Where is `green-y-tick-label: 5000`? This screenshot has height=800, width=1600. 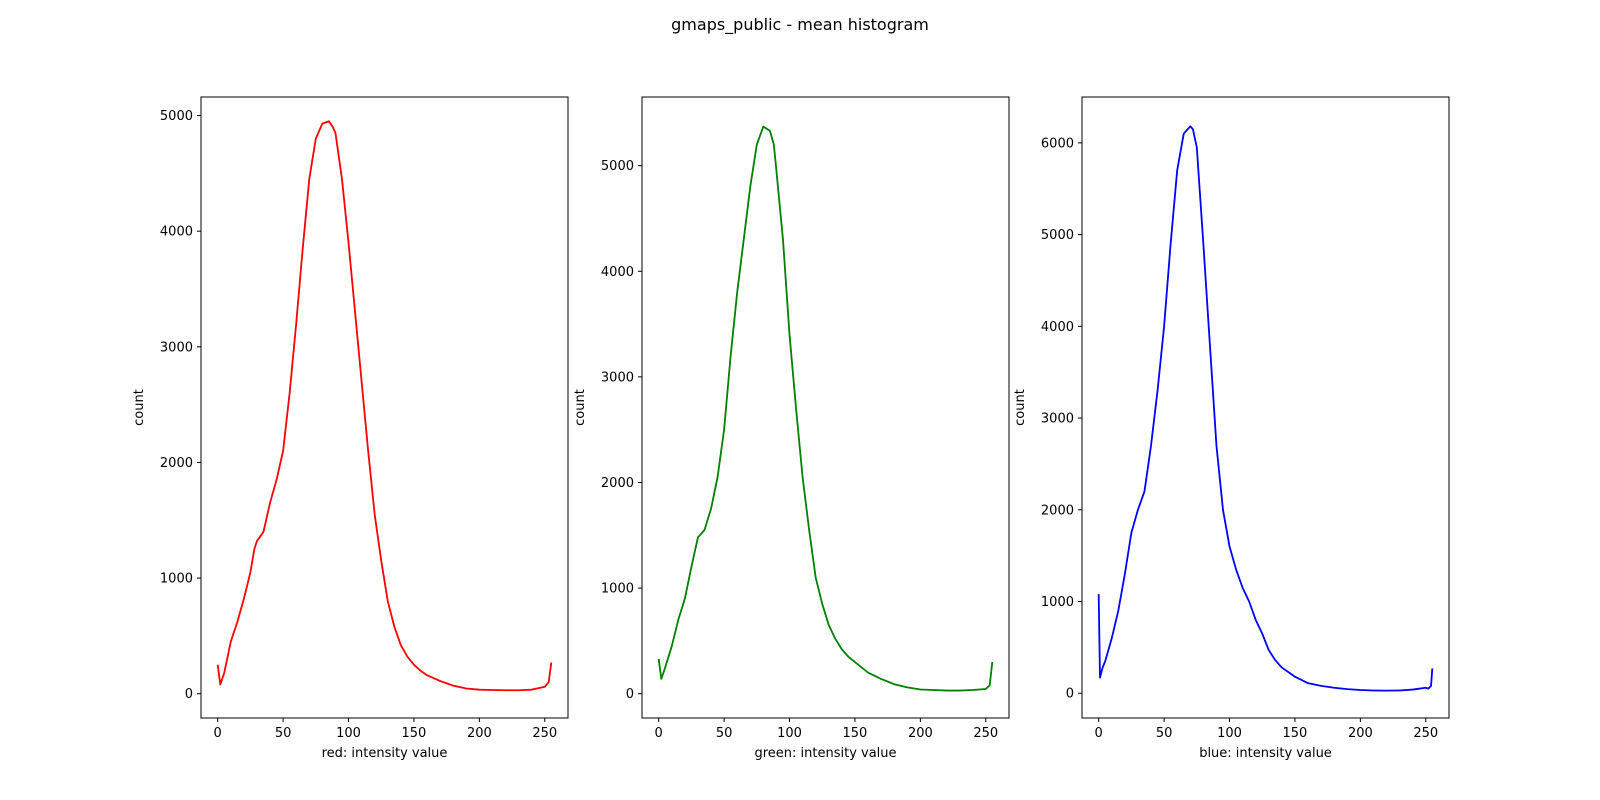
green-y-tick-label: 5000 is located at coordinates (617, 166).